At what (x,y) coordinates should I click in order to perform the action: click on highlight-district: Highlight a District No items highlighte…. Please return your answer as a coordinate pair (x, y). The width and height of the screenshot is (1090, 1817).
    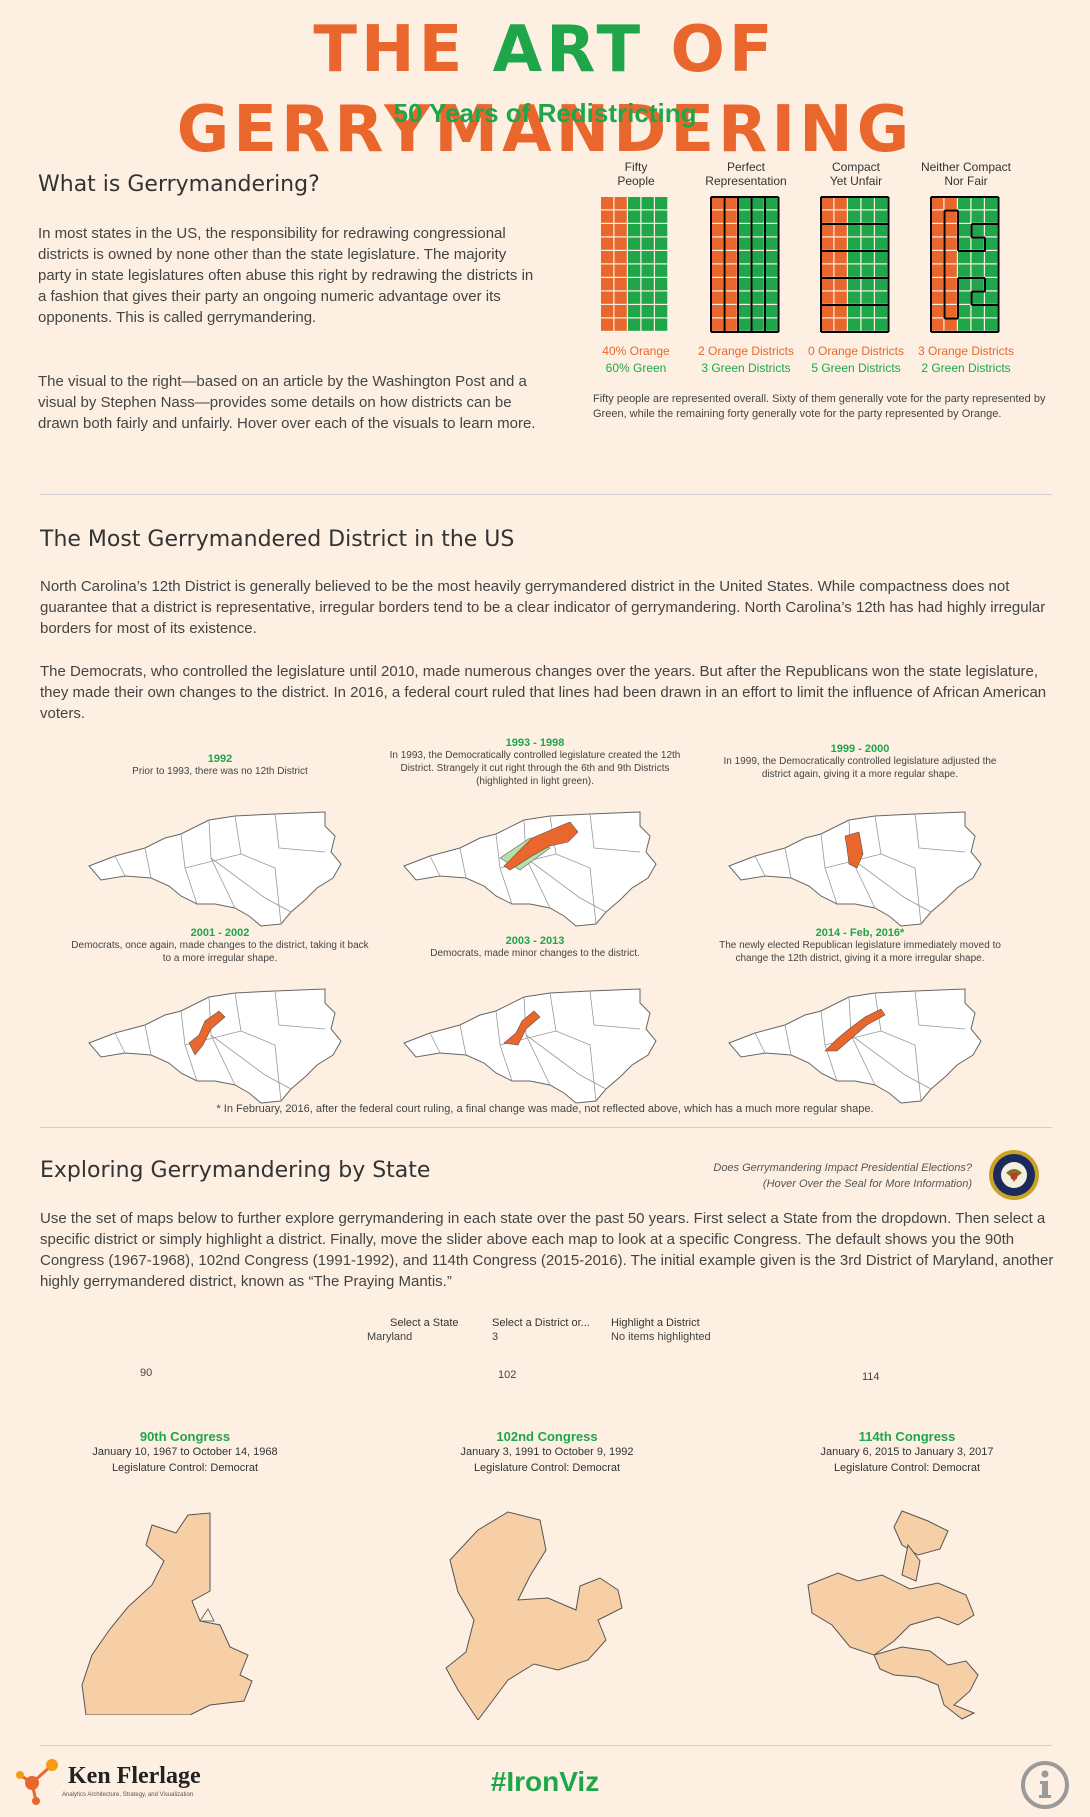
    Looking at the image, I should click on (661, 1330).